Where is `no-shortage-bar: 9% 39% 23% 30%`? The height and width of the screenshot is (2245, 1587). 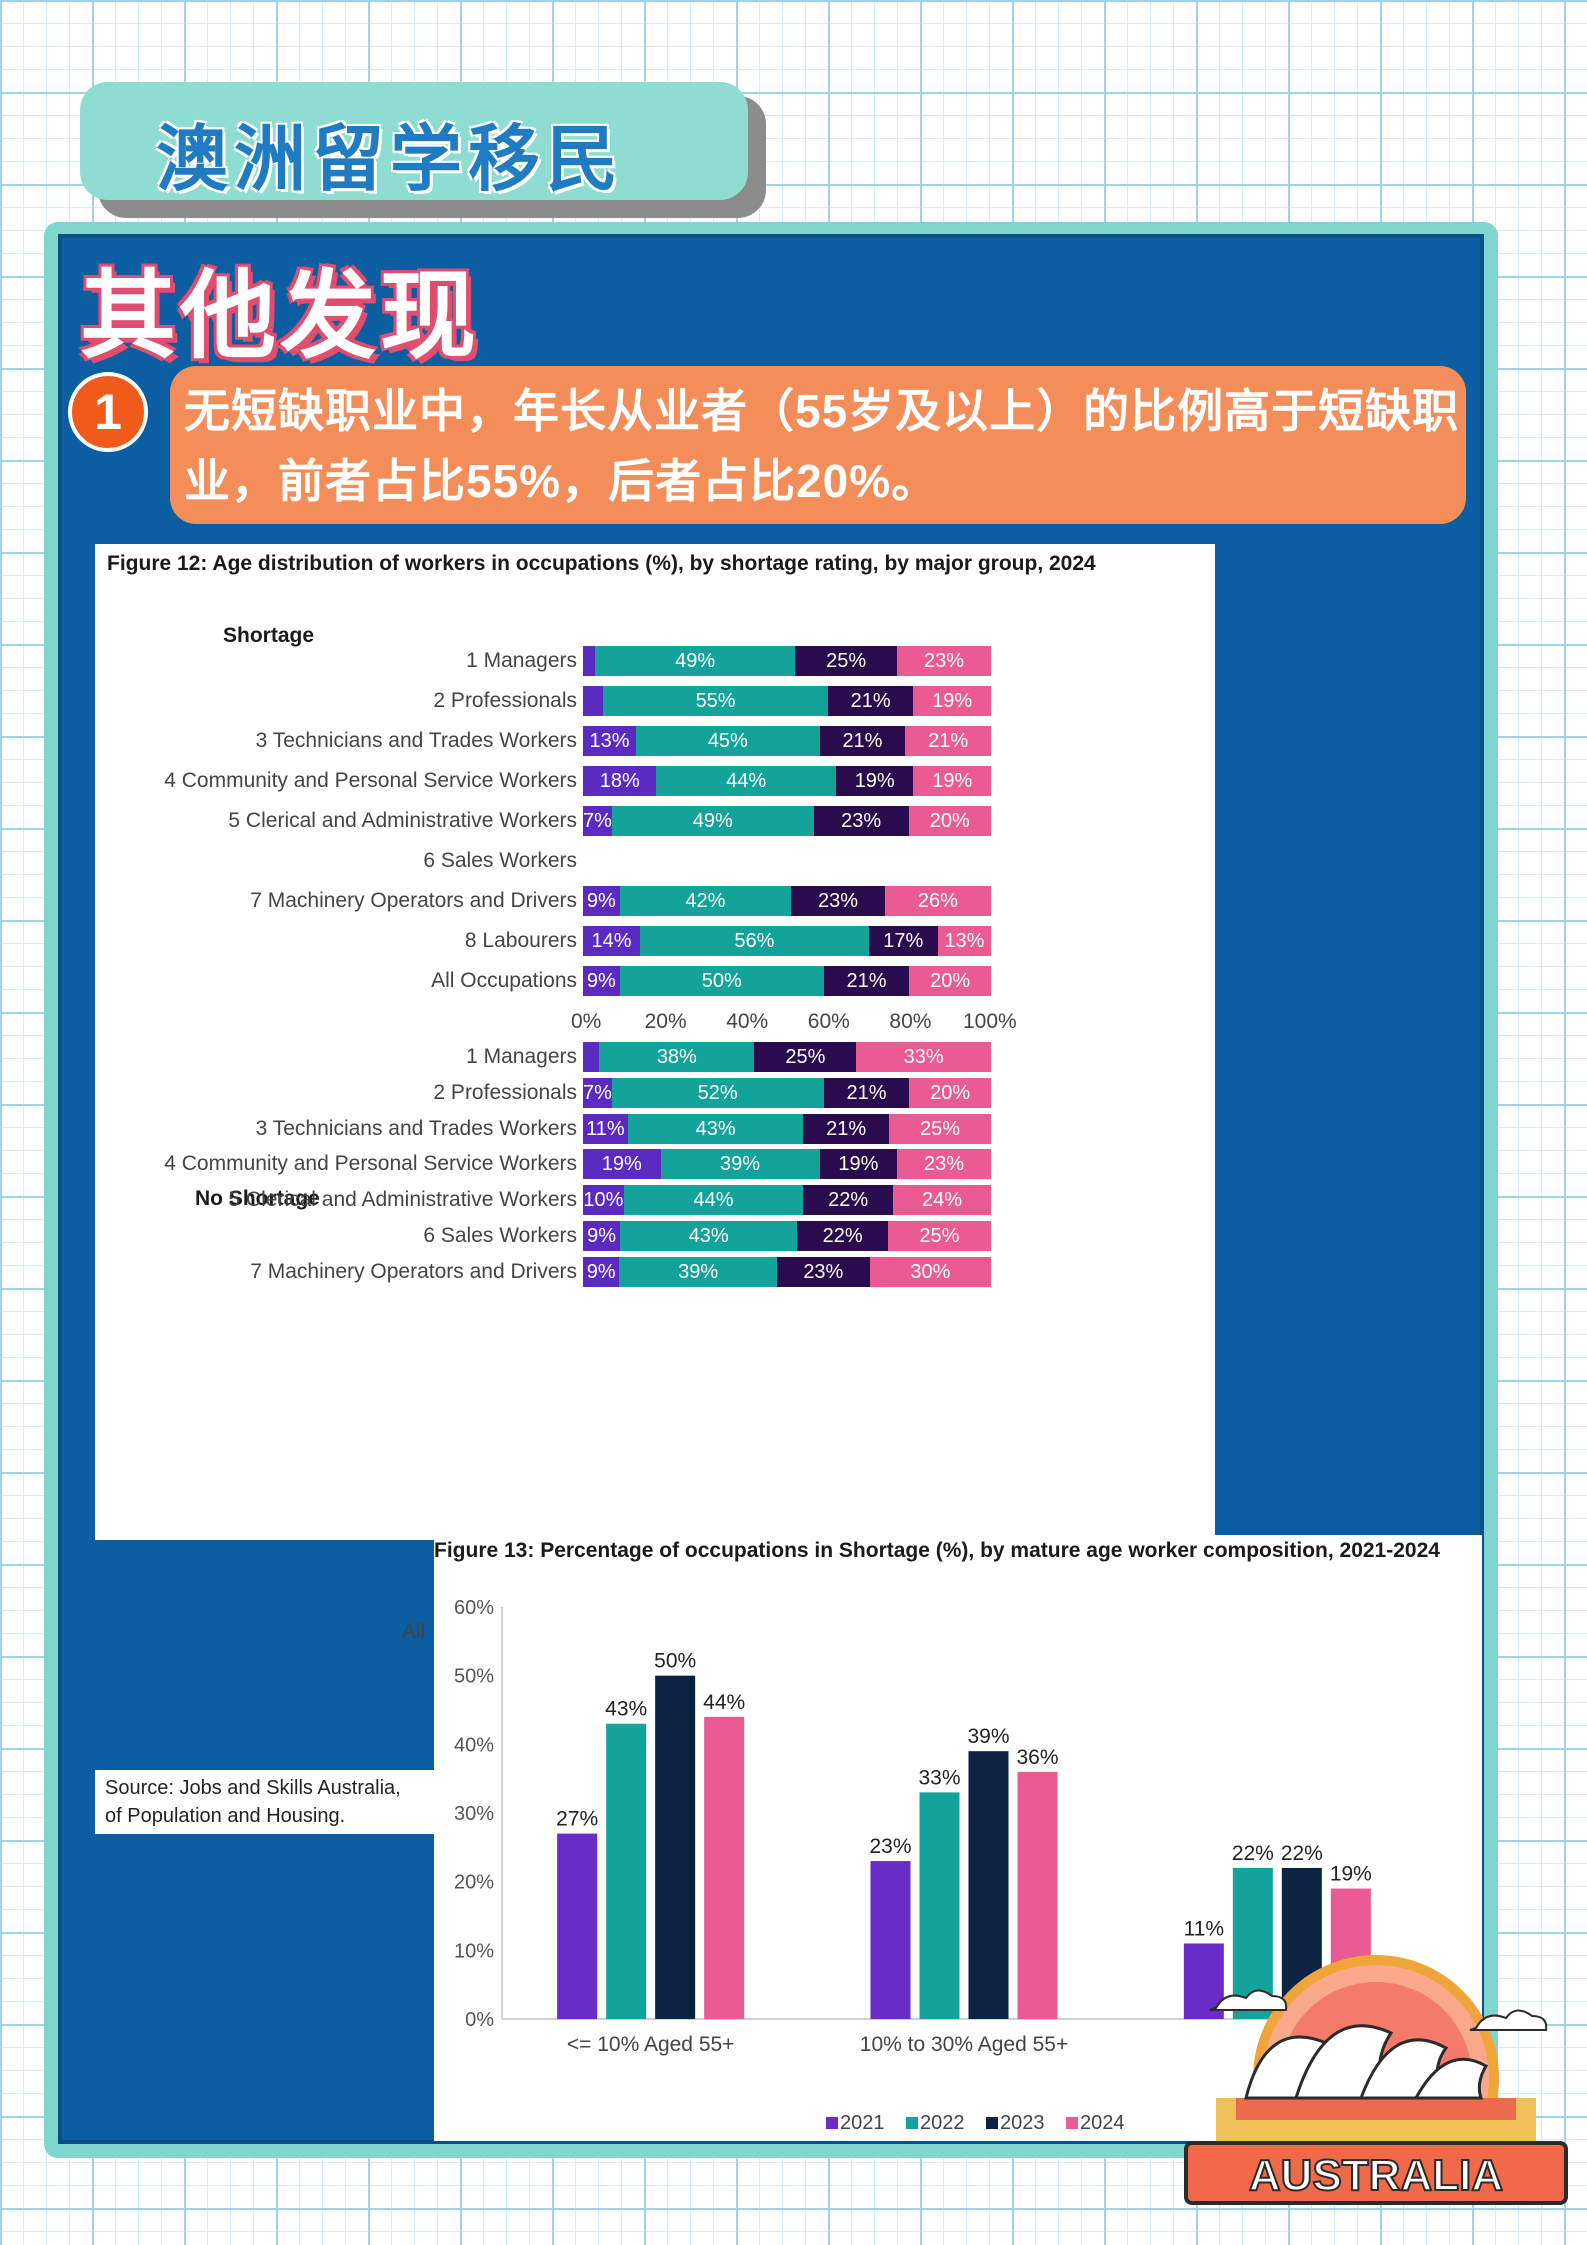 no-shortage-bar: 9% 39% 23% 30% is located at coordinates (787, 1271).